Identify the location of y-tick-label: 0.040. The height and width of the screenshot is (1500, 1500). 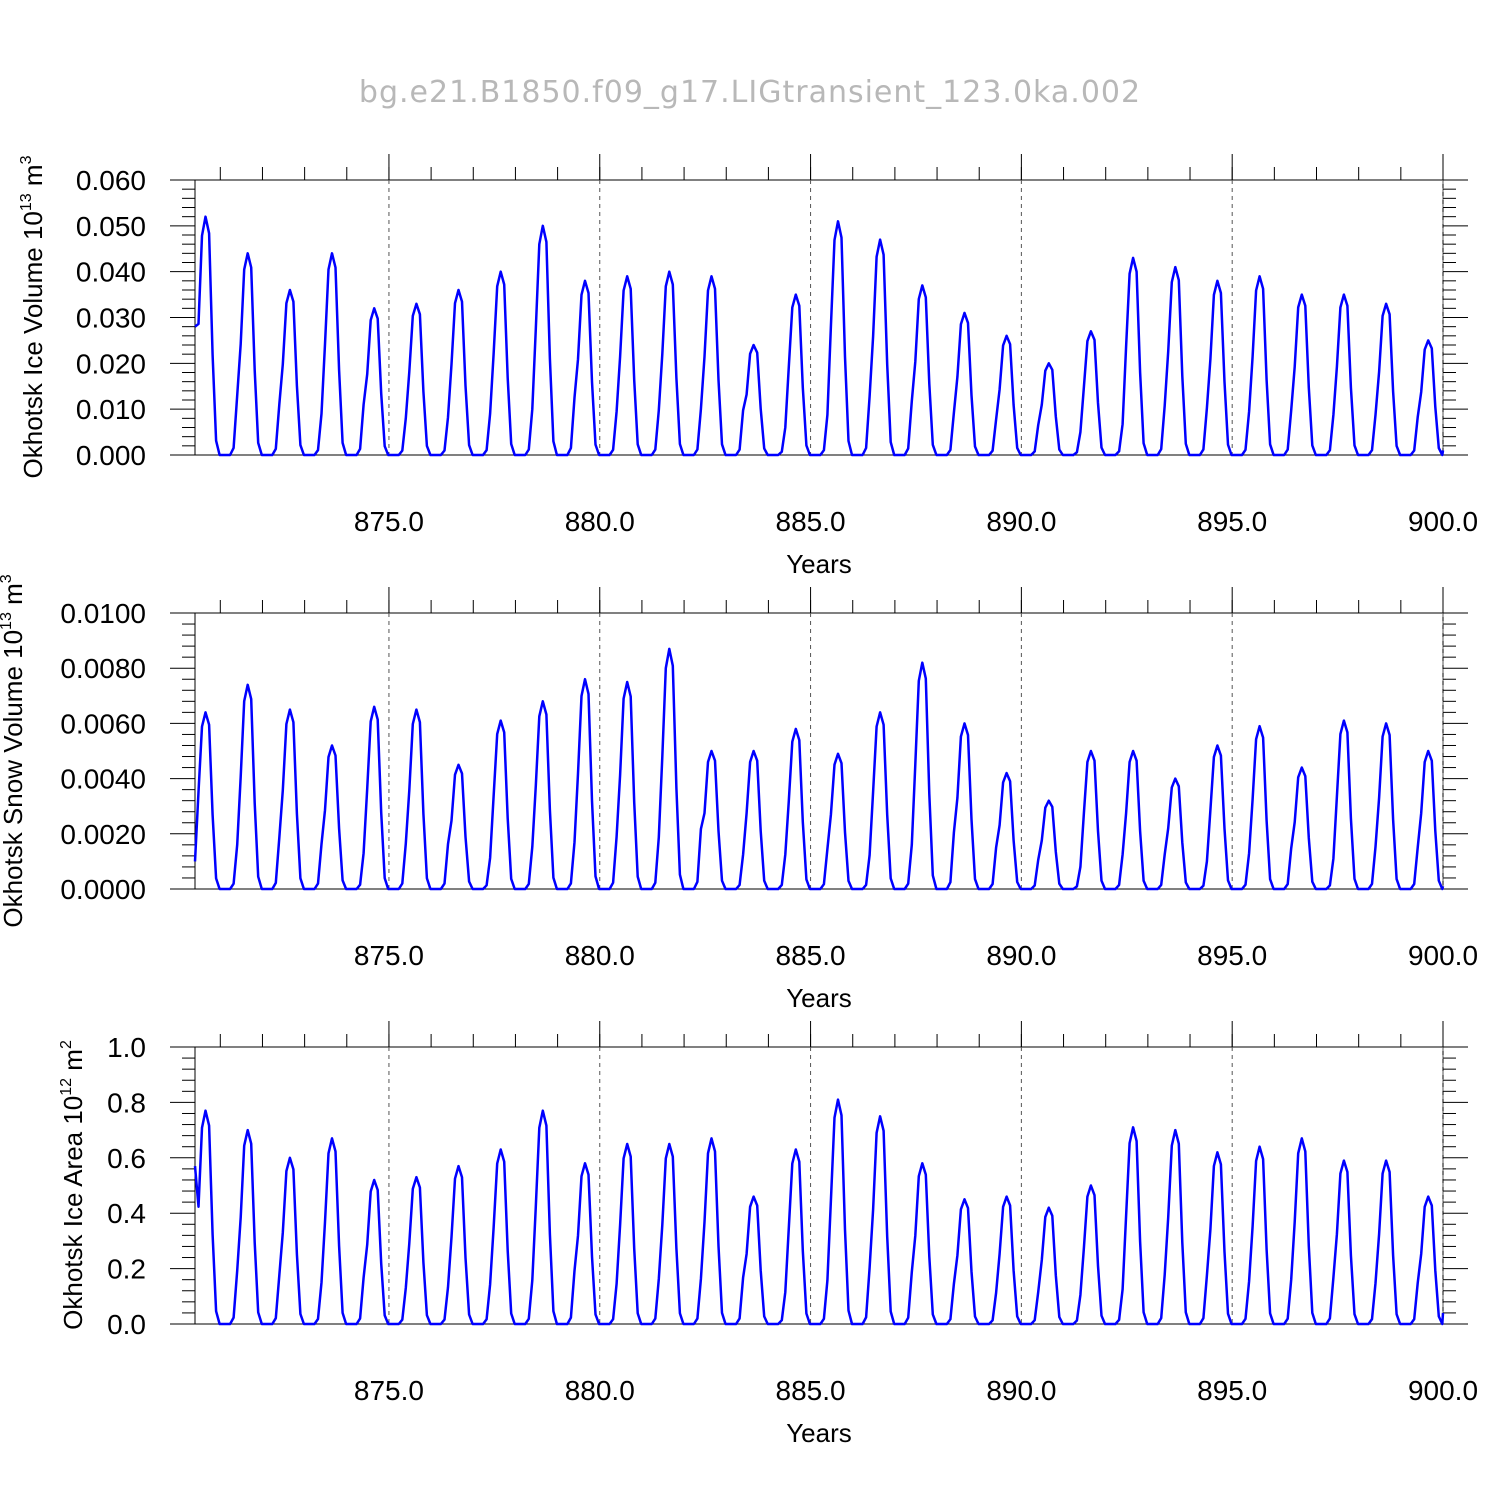
(111, 272).